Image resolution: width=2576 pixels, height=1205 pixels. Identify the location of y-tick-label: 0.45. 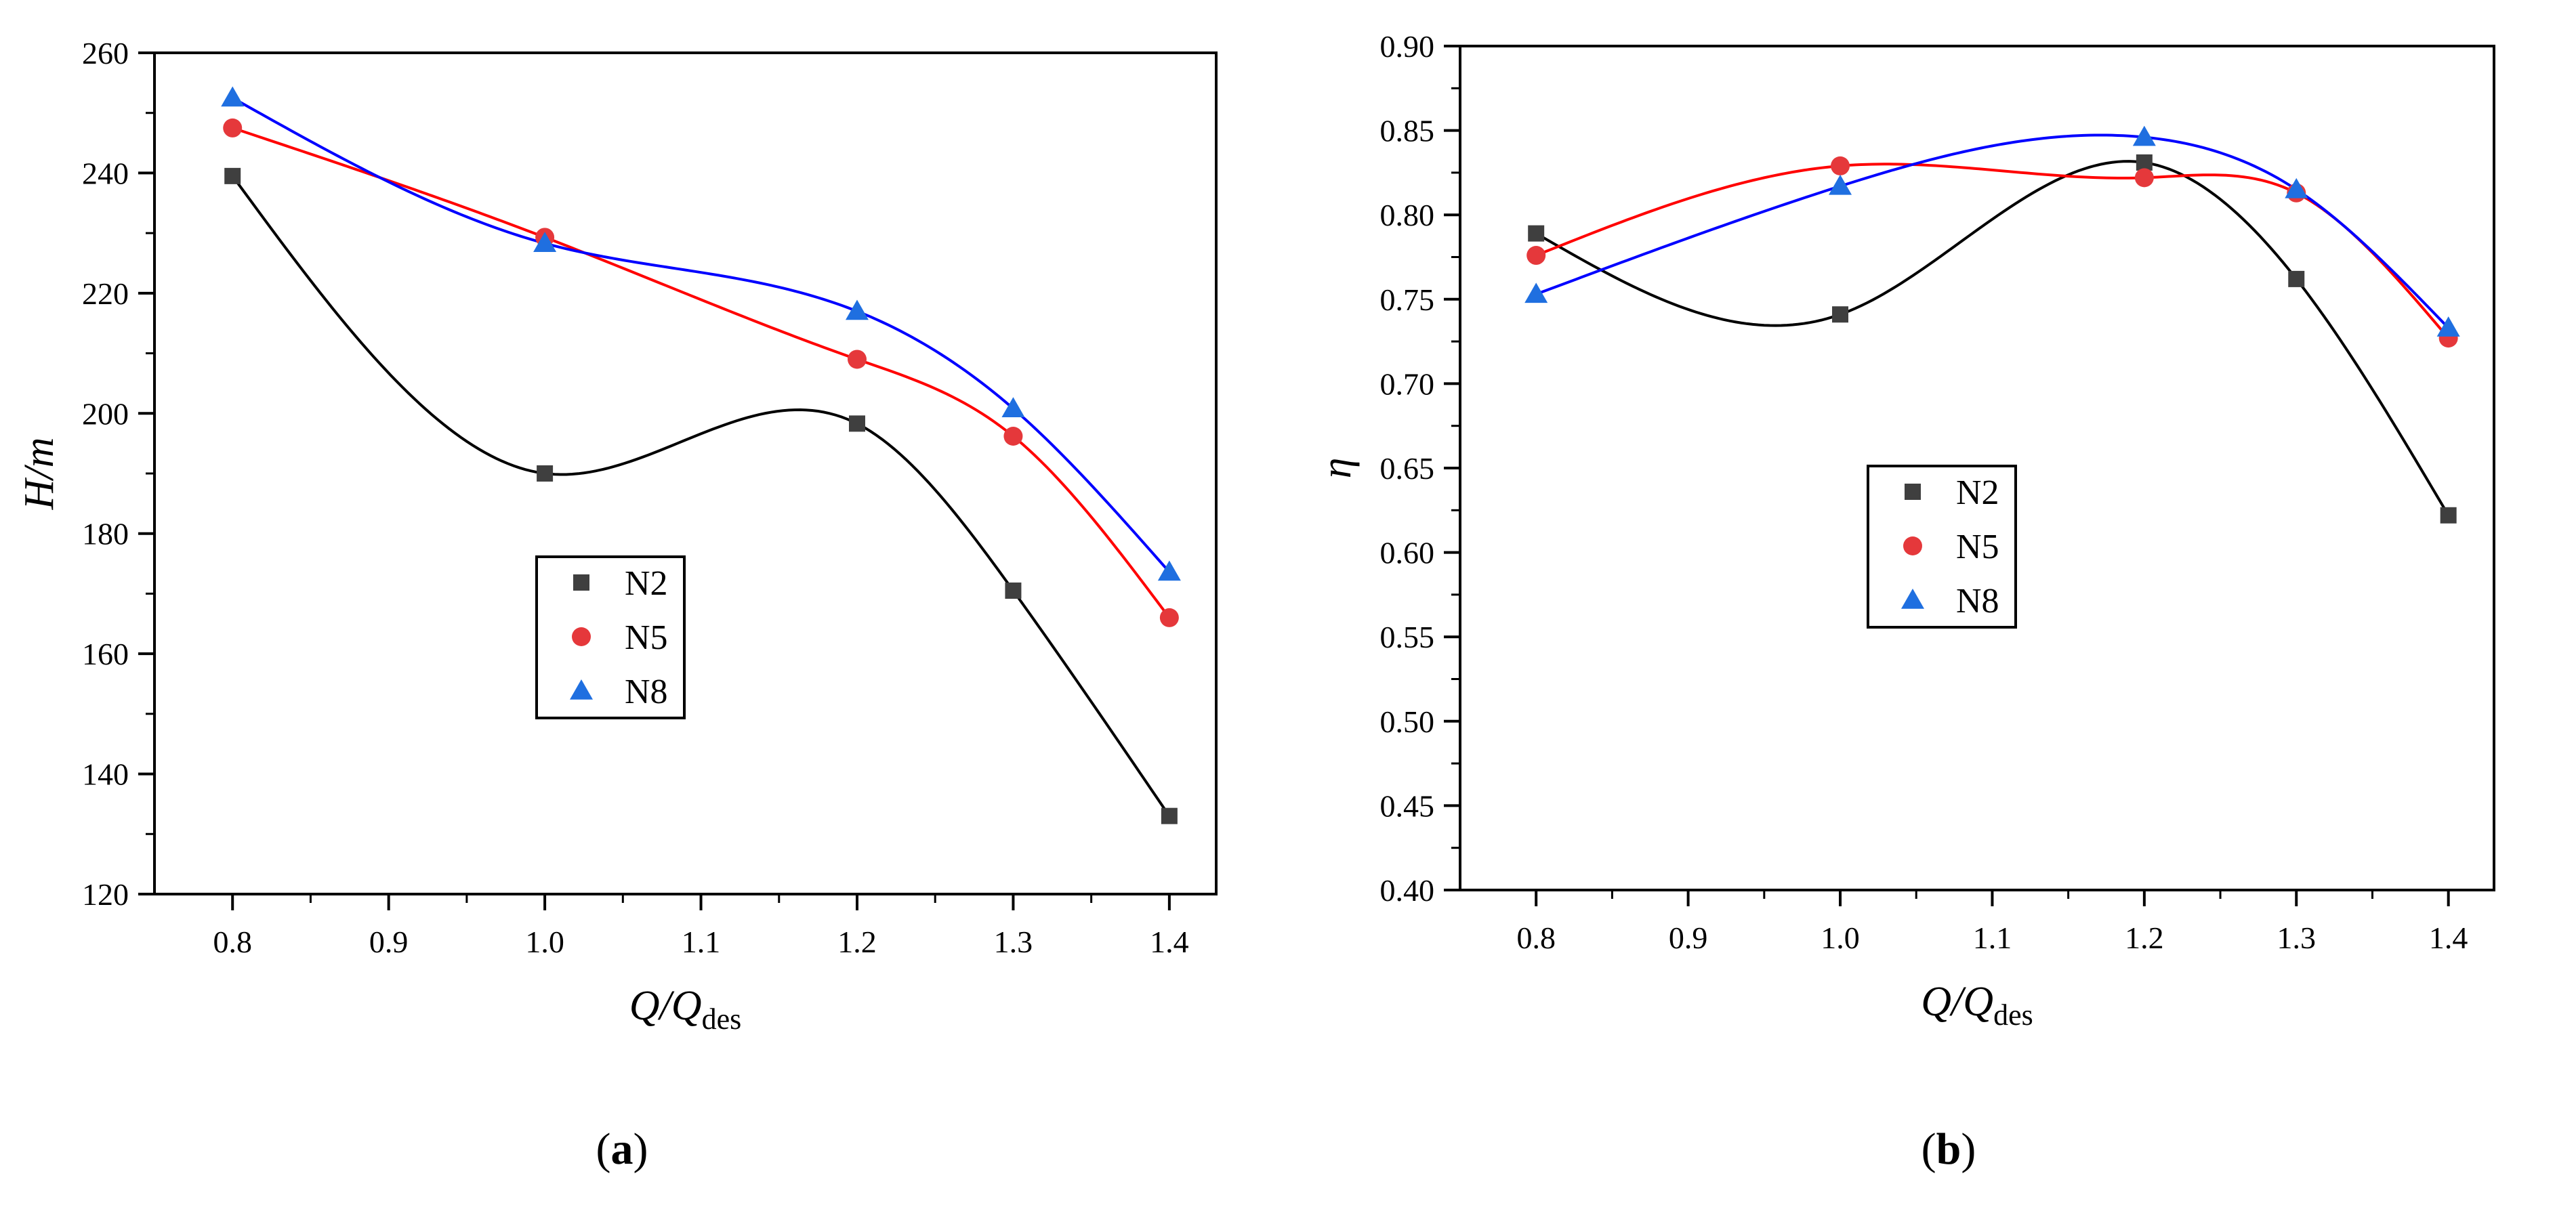
(1407, 806).